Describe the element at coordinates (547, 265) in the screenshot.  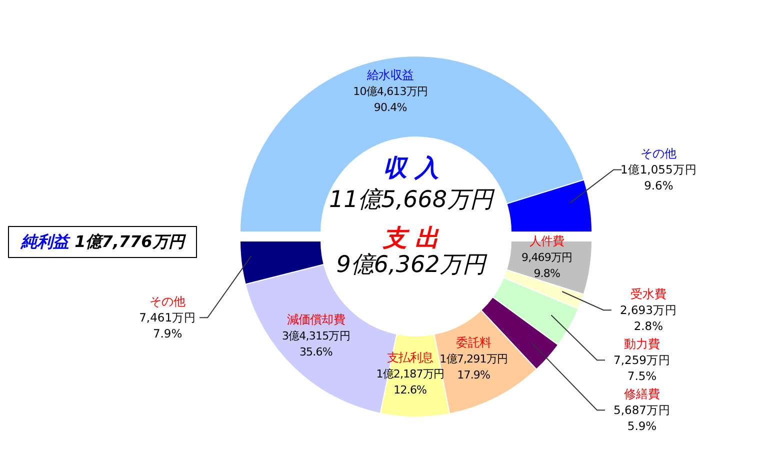
I see `data-label: 9,469万円 9.8%` at that location.